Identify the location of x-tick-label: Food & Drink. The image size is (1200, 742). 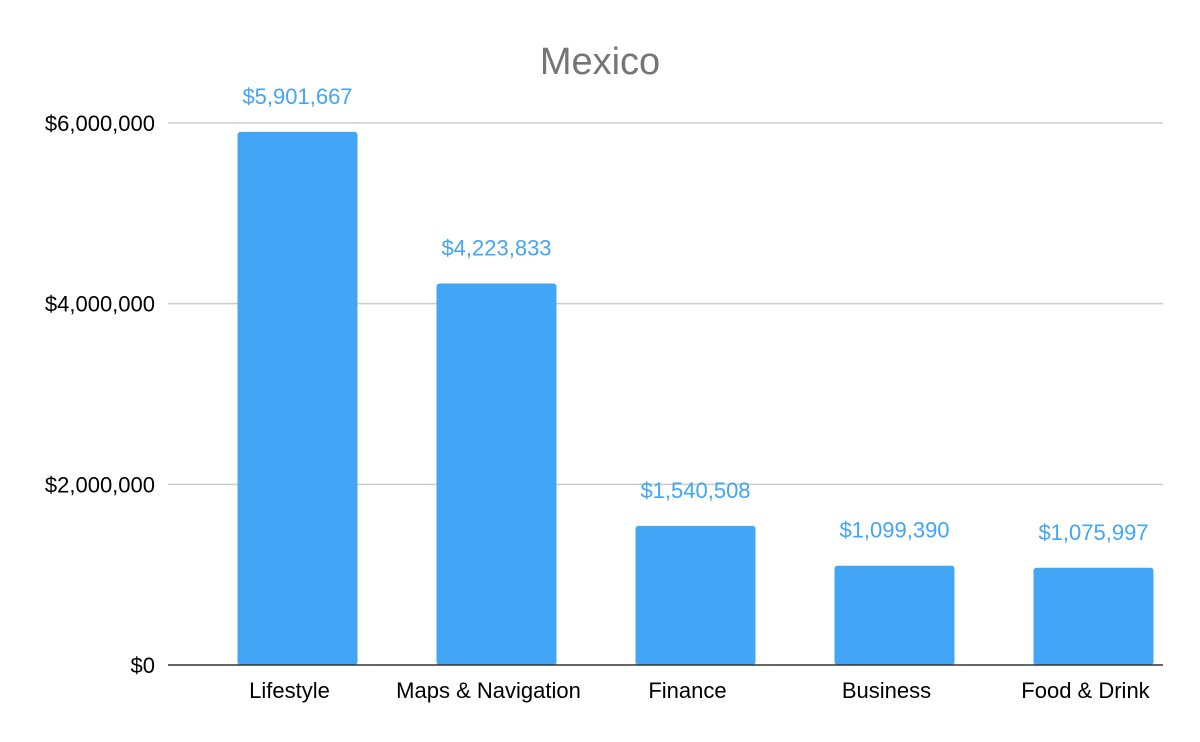
(1085, 690).